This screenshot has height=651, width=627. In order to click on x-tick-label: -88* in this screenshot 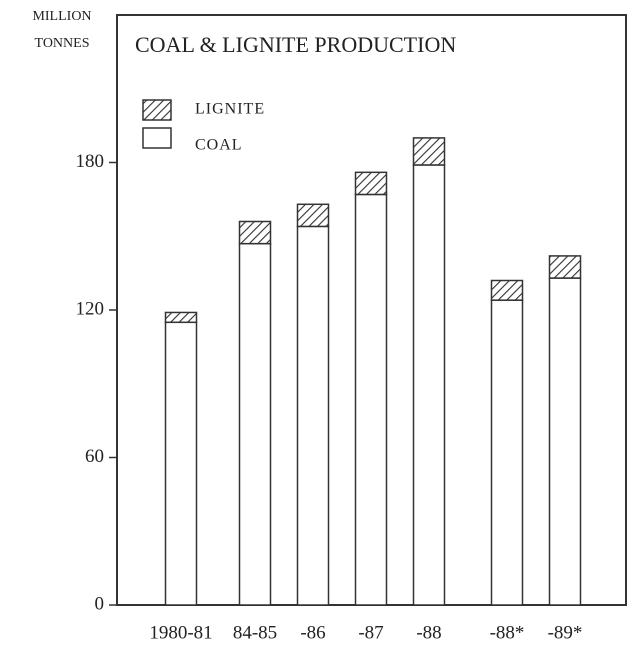, I will do `click(507, 632)`.